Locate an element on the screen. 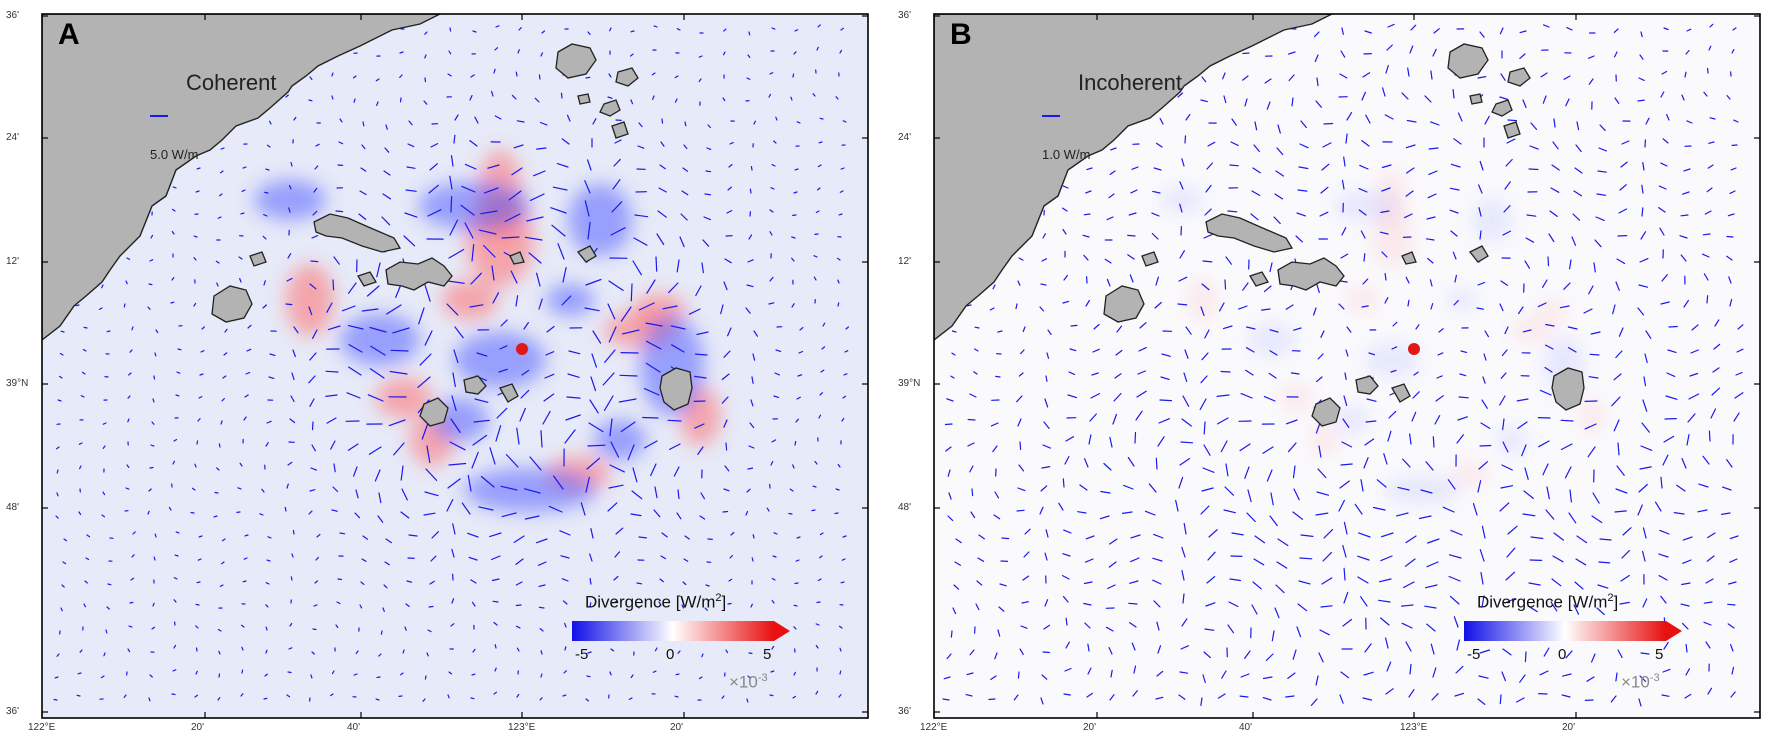 The height and width of the screenshot is (739, 1772). scale-vector-label: 5.0 W/m is located at coordinates (174, 154).